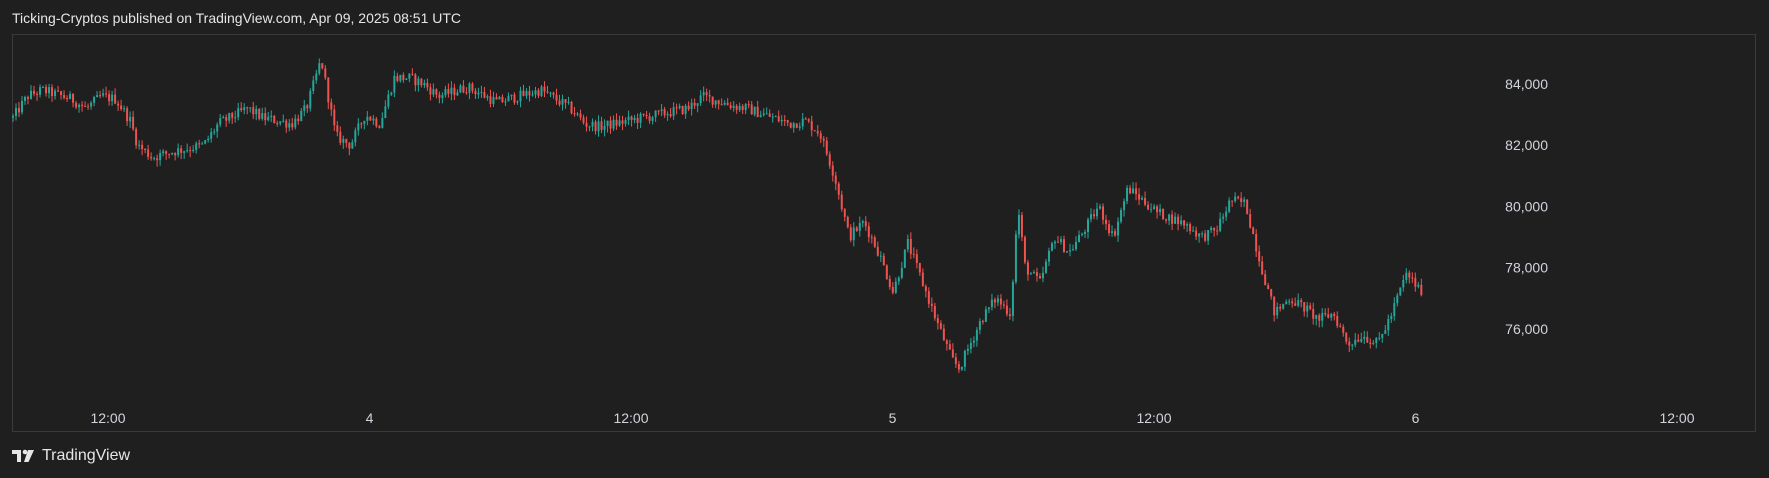 This screenshot has height=478, width=1769. Describe the element at coordinates (1526, 84) in the screenshot. I see `y-tick-label: 84,000` at that location.